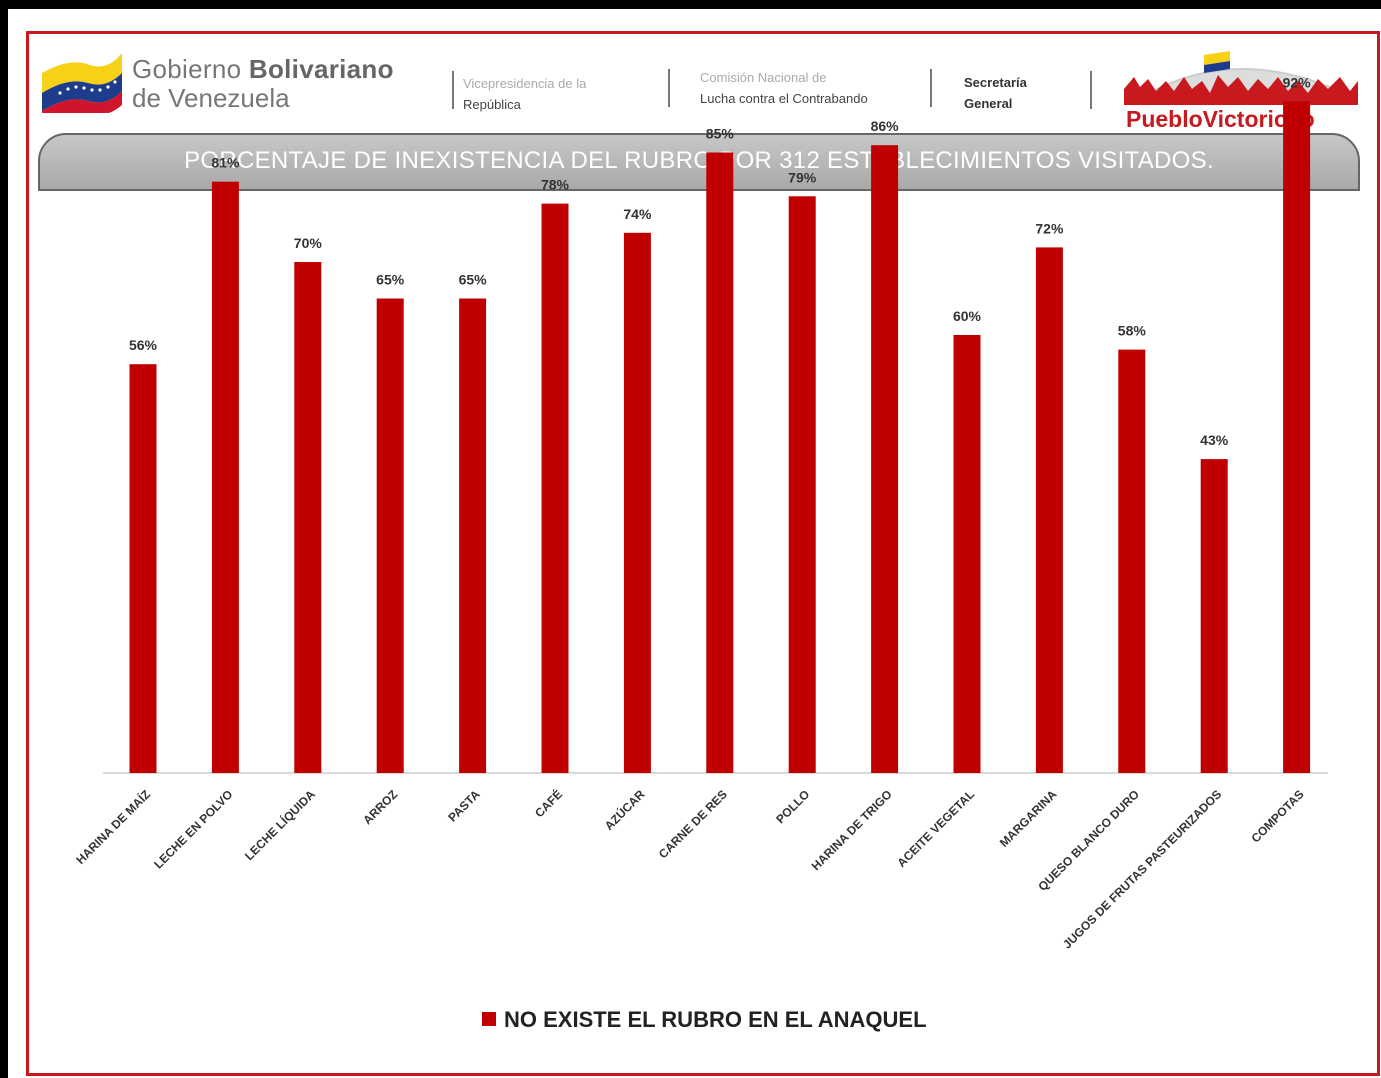  What do you see at coordinates (1132, 331) in the screenshot?
I see `bar-value-label: 58%` at bounding box center [1132, 331].